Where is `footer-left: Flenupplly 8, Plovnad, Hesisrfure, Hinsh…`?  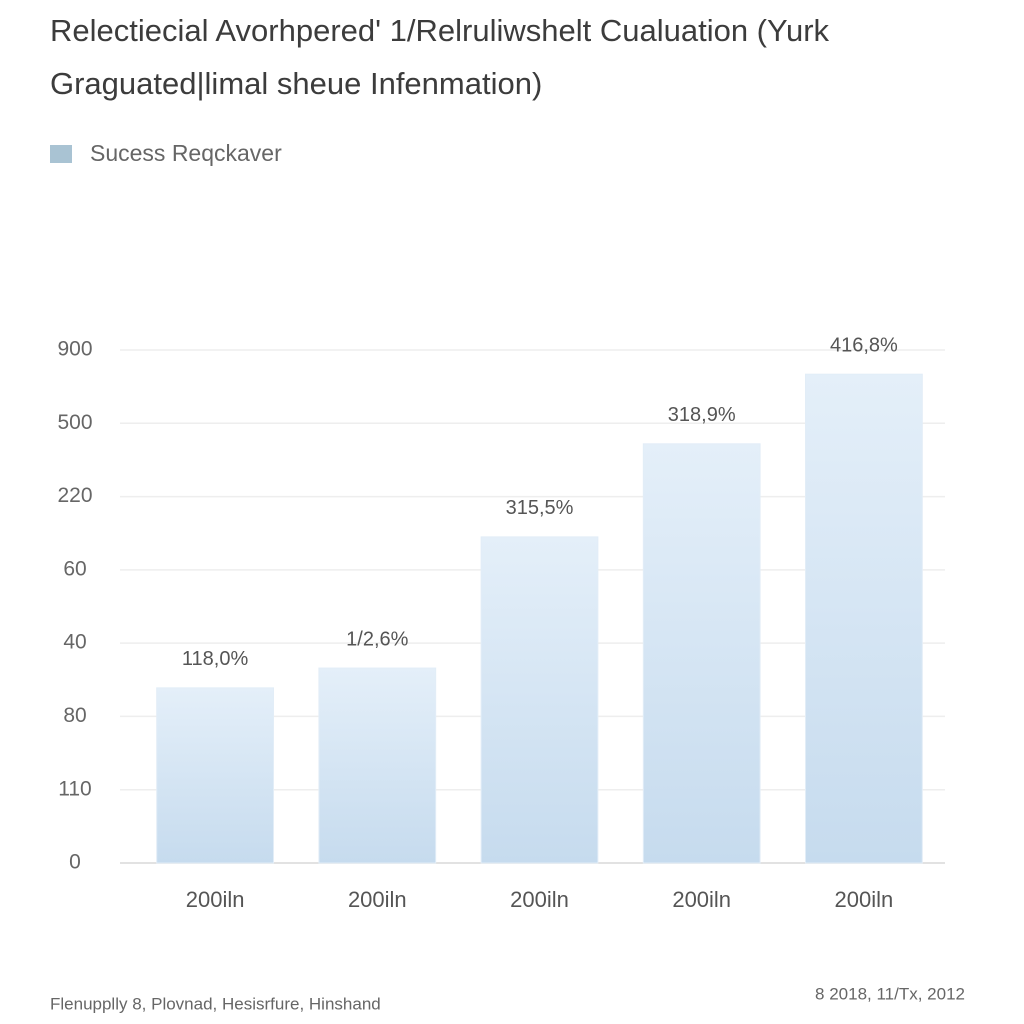
footer-left: Flenupplly 8, Plovnad, Hesisrfure, Hinsh… is located at coordinates (215, 1003).